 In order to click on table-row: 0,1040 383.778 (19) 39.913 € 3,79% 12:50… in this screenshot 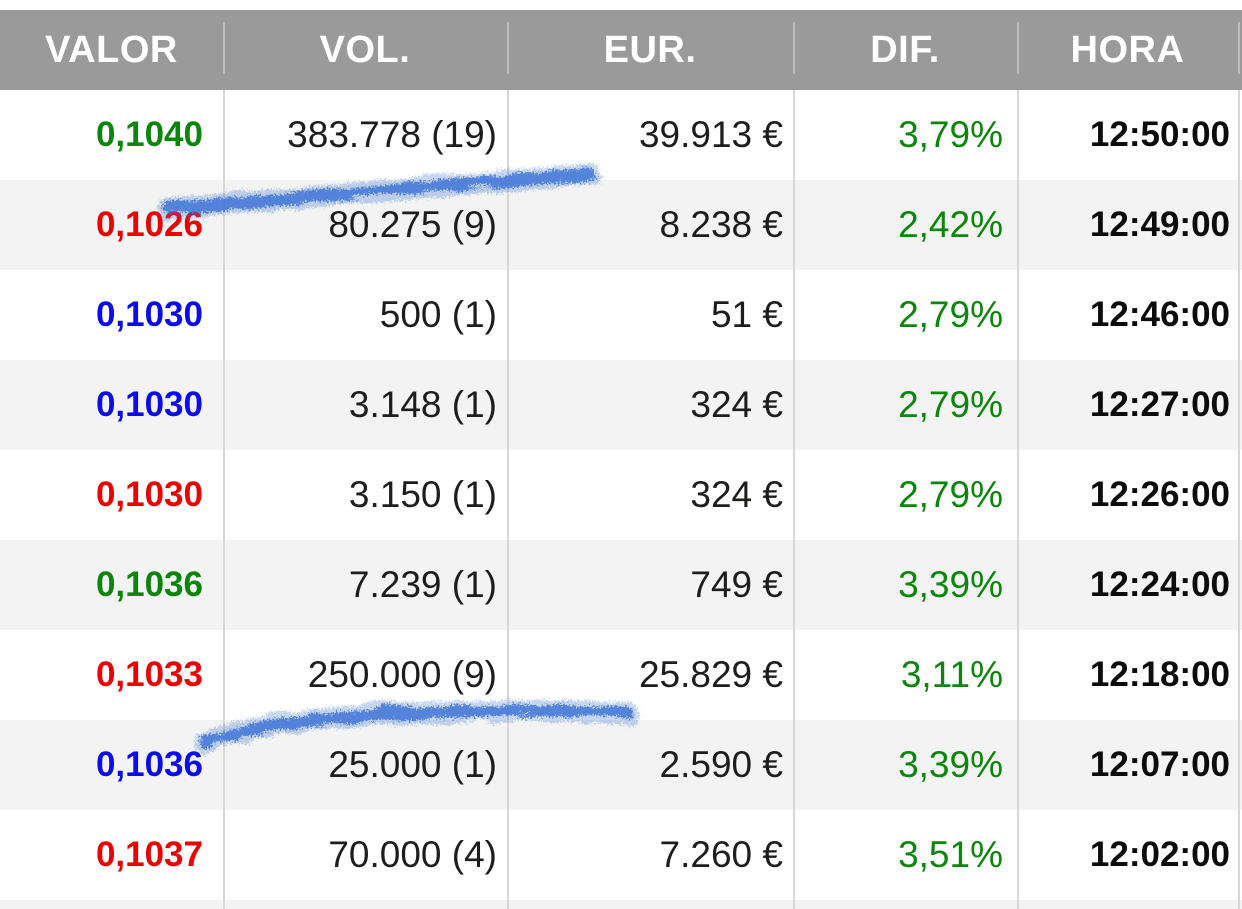, I will do `click(621, 135)`.